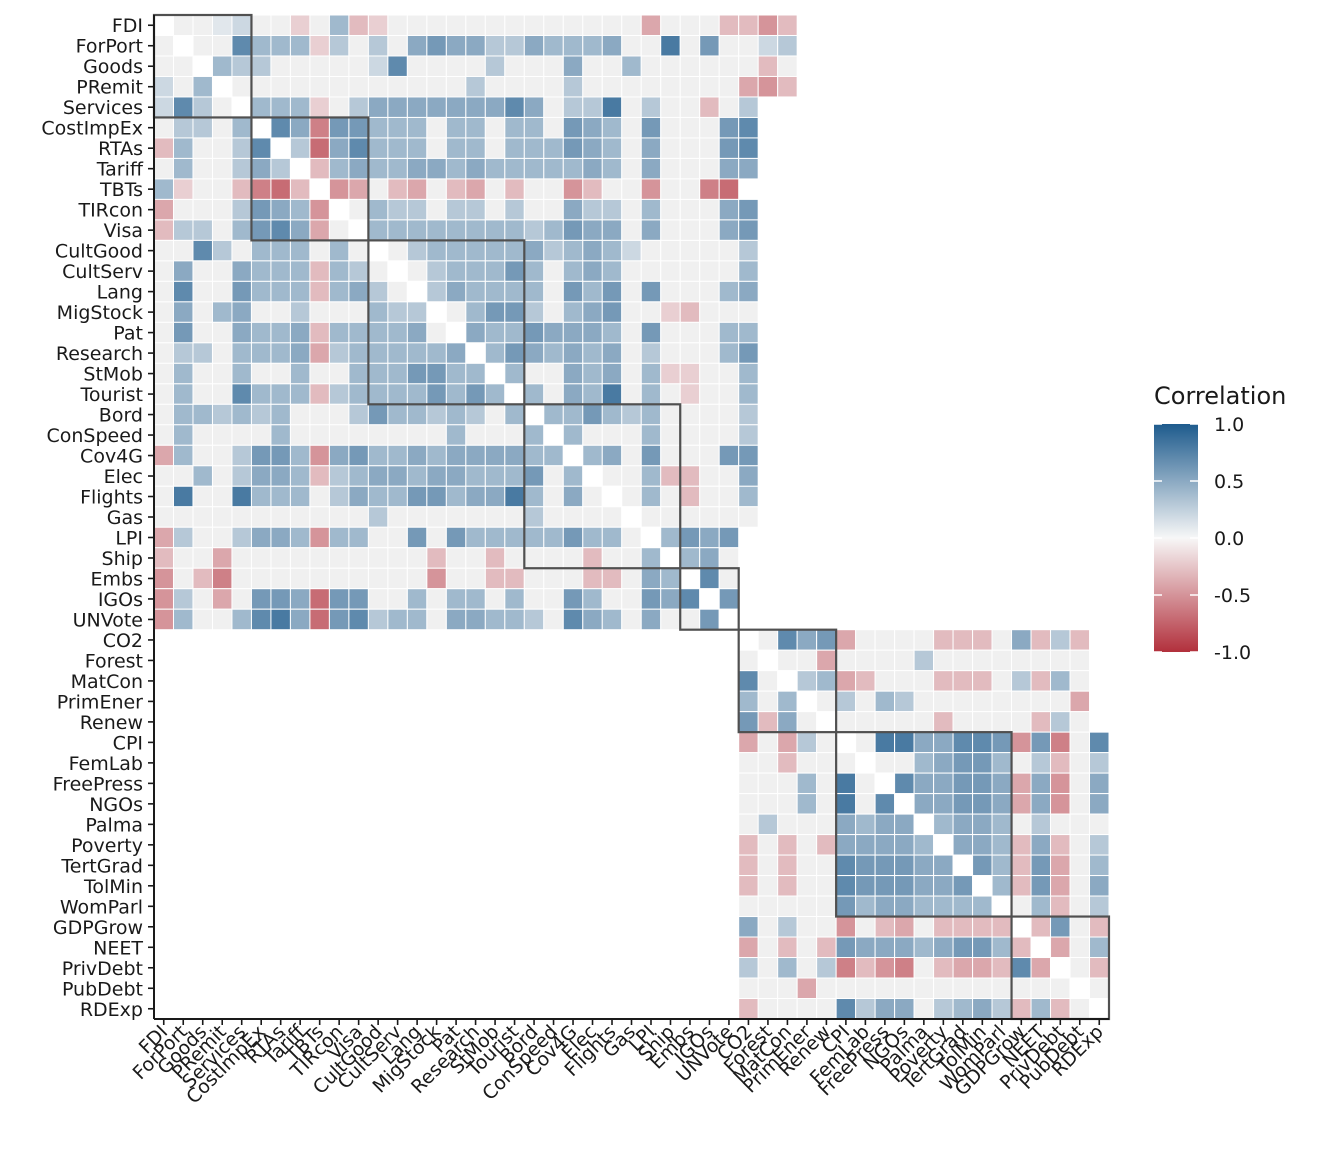  What do you see at coordinates (118, 948) in the screenshot?
I see `y-tick-label-NEET: NEET` at bounding box center [118, 948].